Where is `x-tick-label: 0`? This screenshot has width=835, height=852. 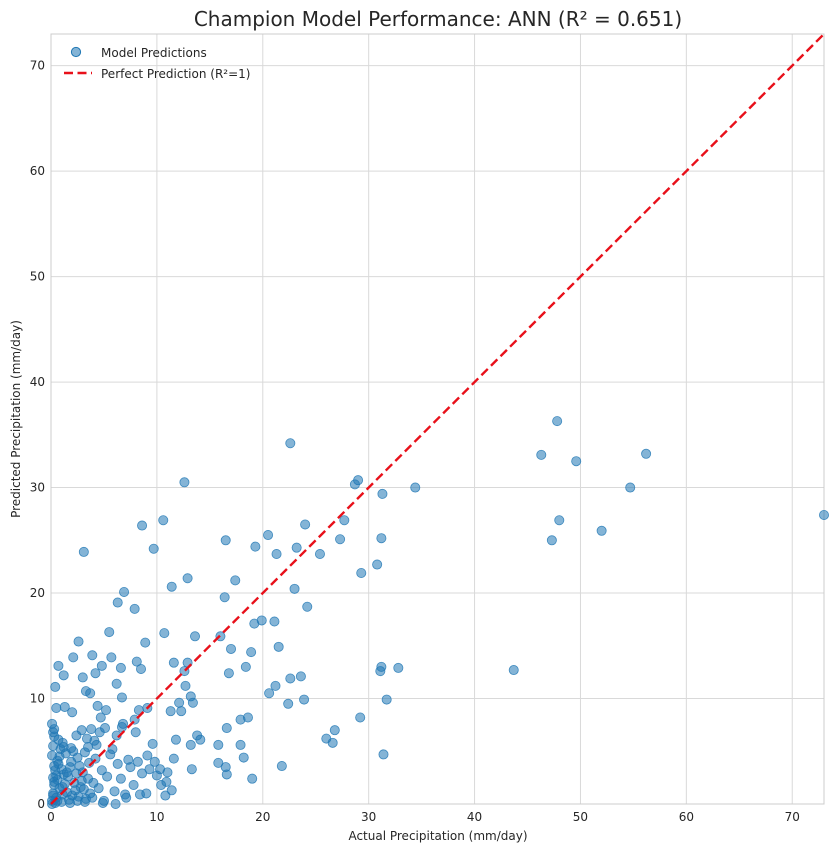 x-tick-label: 0 is located at coordinates (51, 817).